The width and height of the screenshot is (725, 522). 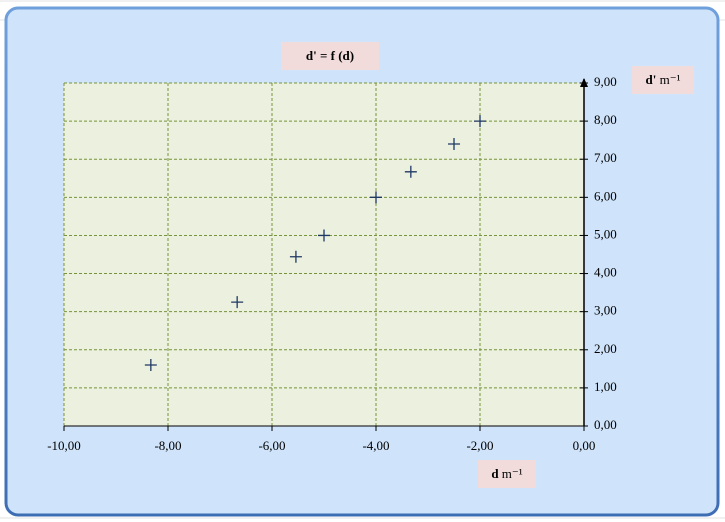 I want to click on x-tick-label: -8,00, so click(x=167, y=445).